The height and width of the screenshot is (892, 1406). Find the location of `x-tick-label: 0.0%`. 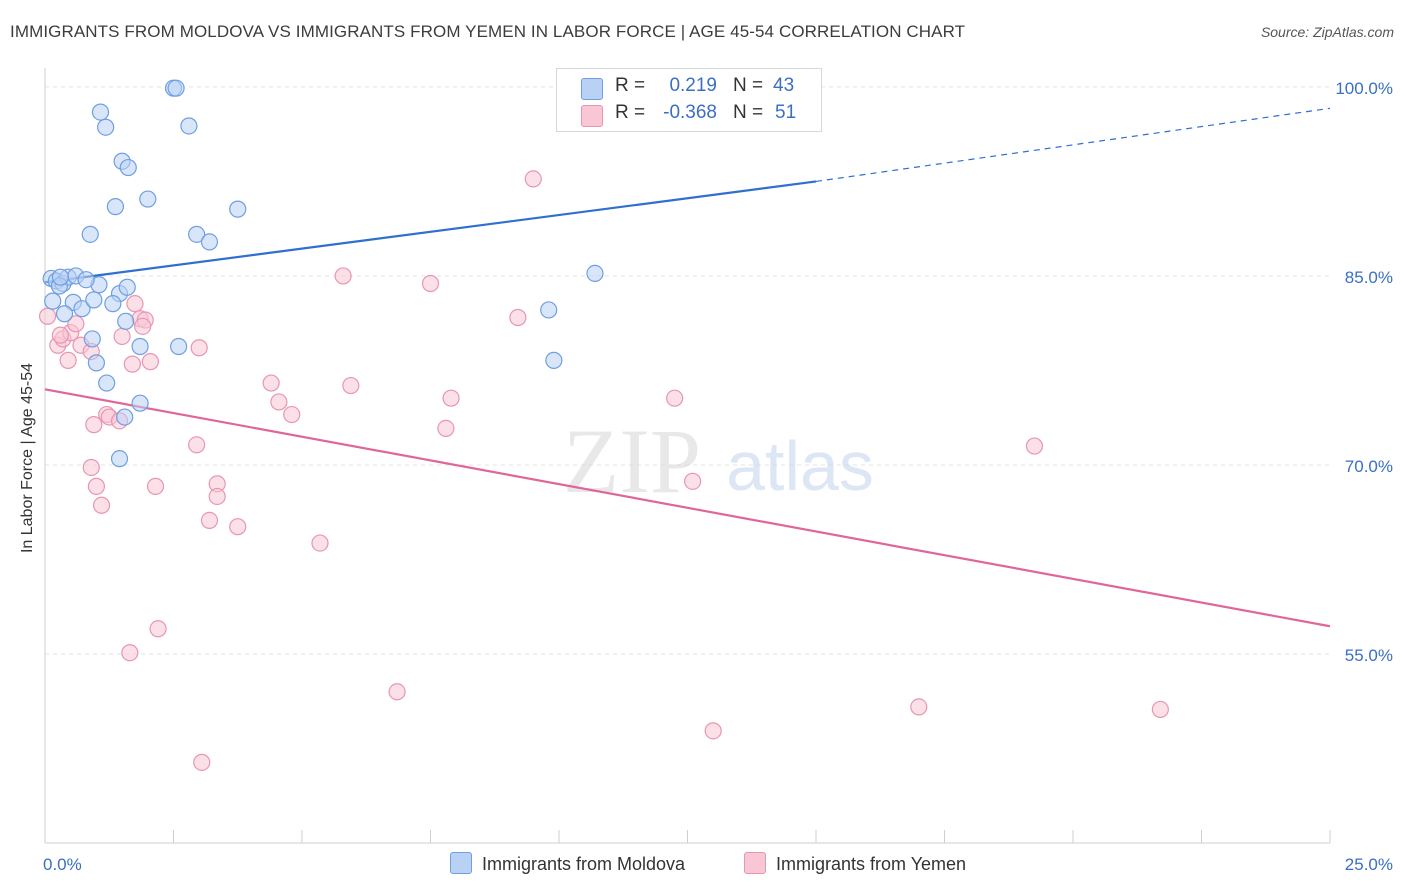

x-tick-label: 0.0% is located at coordinates (62, 864).